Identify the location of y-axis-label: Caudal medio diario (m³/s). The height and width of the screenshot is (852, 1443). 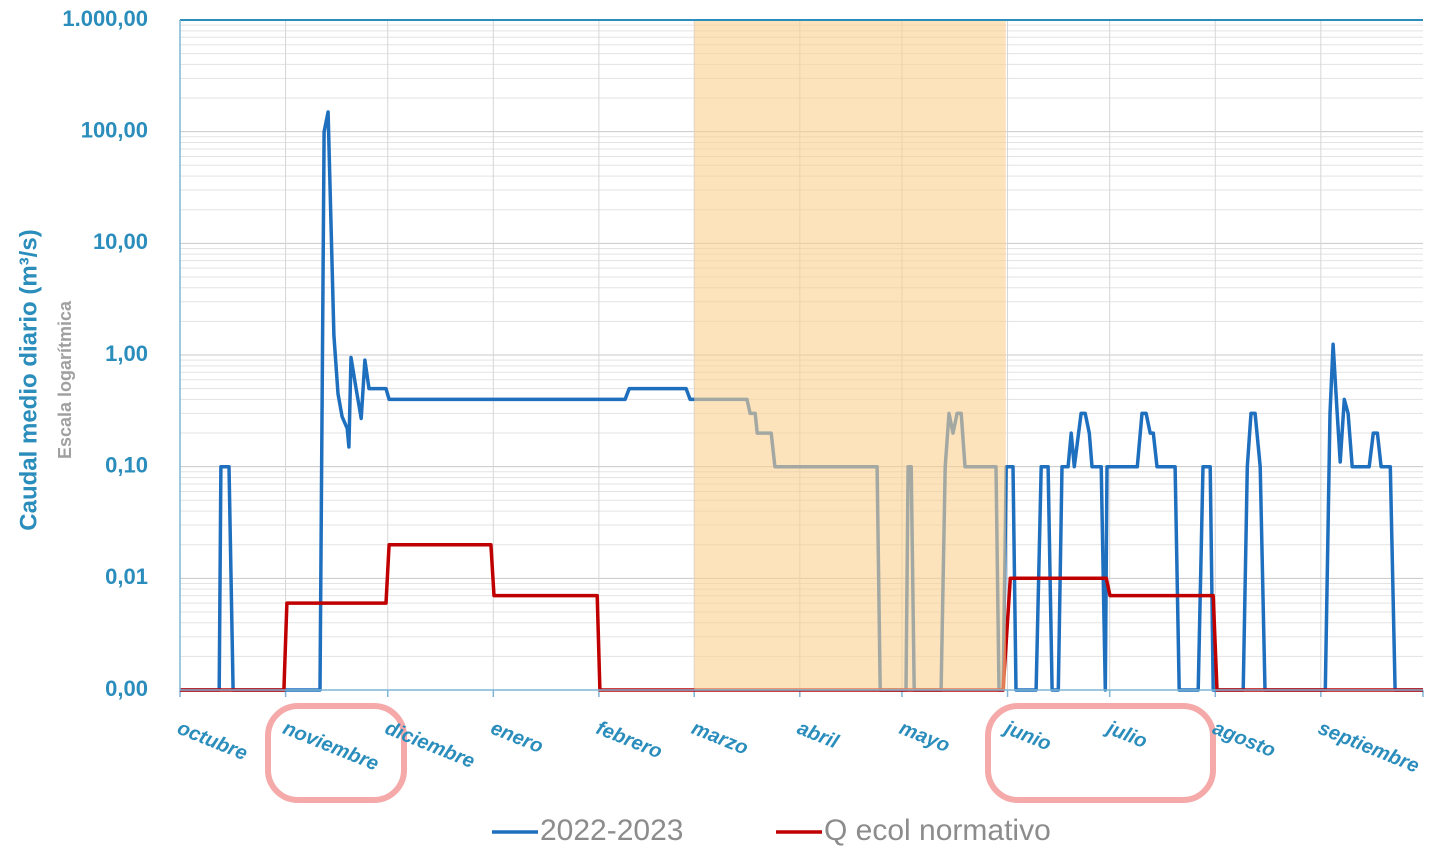
(28, 379).